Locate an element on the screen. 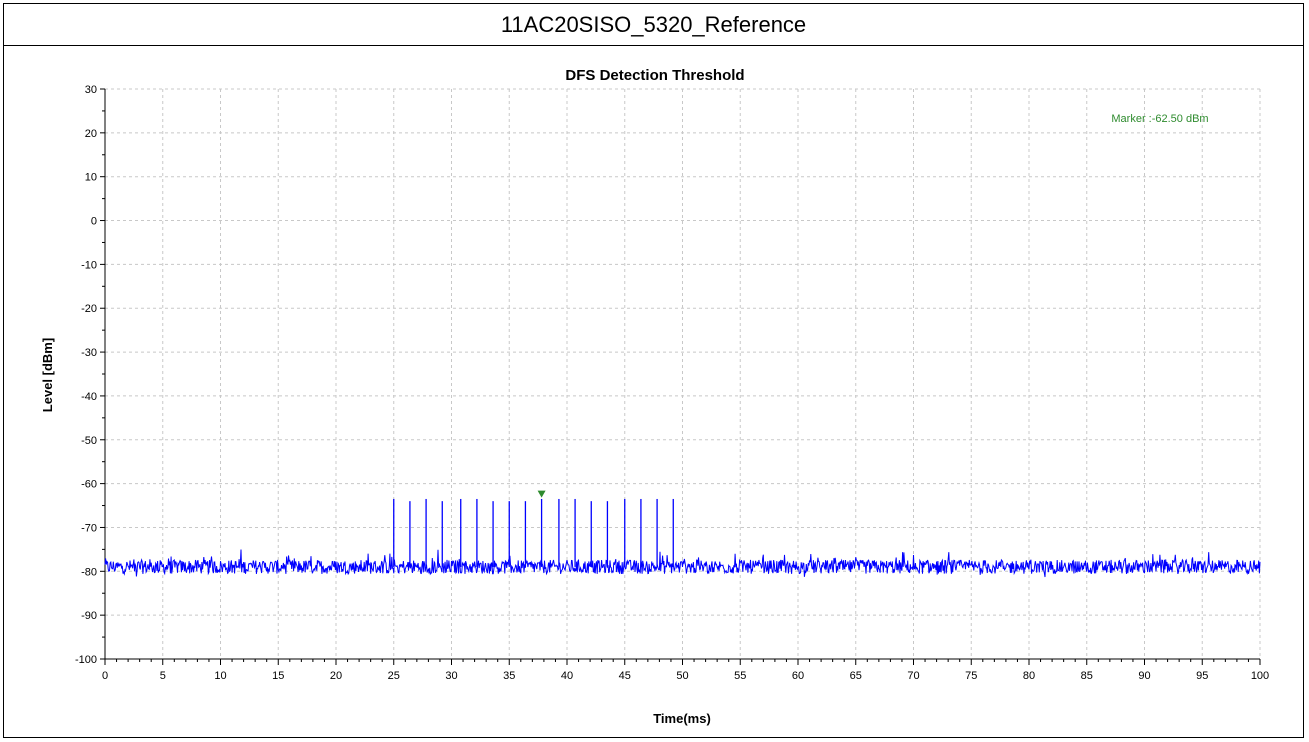 The image size is (1309, 742). x-tick-label: 10 is located at coordinates (220, 676).